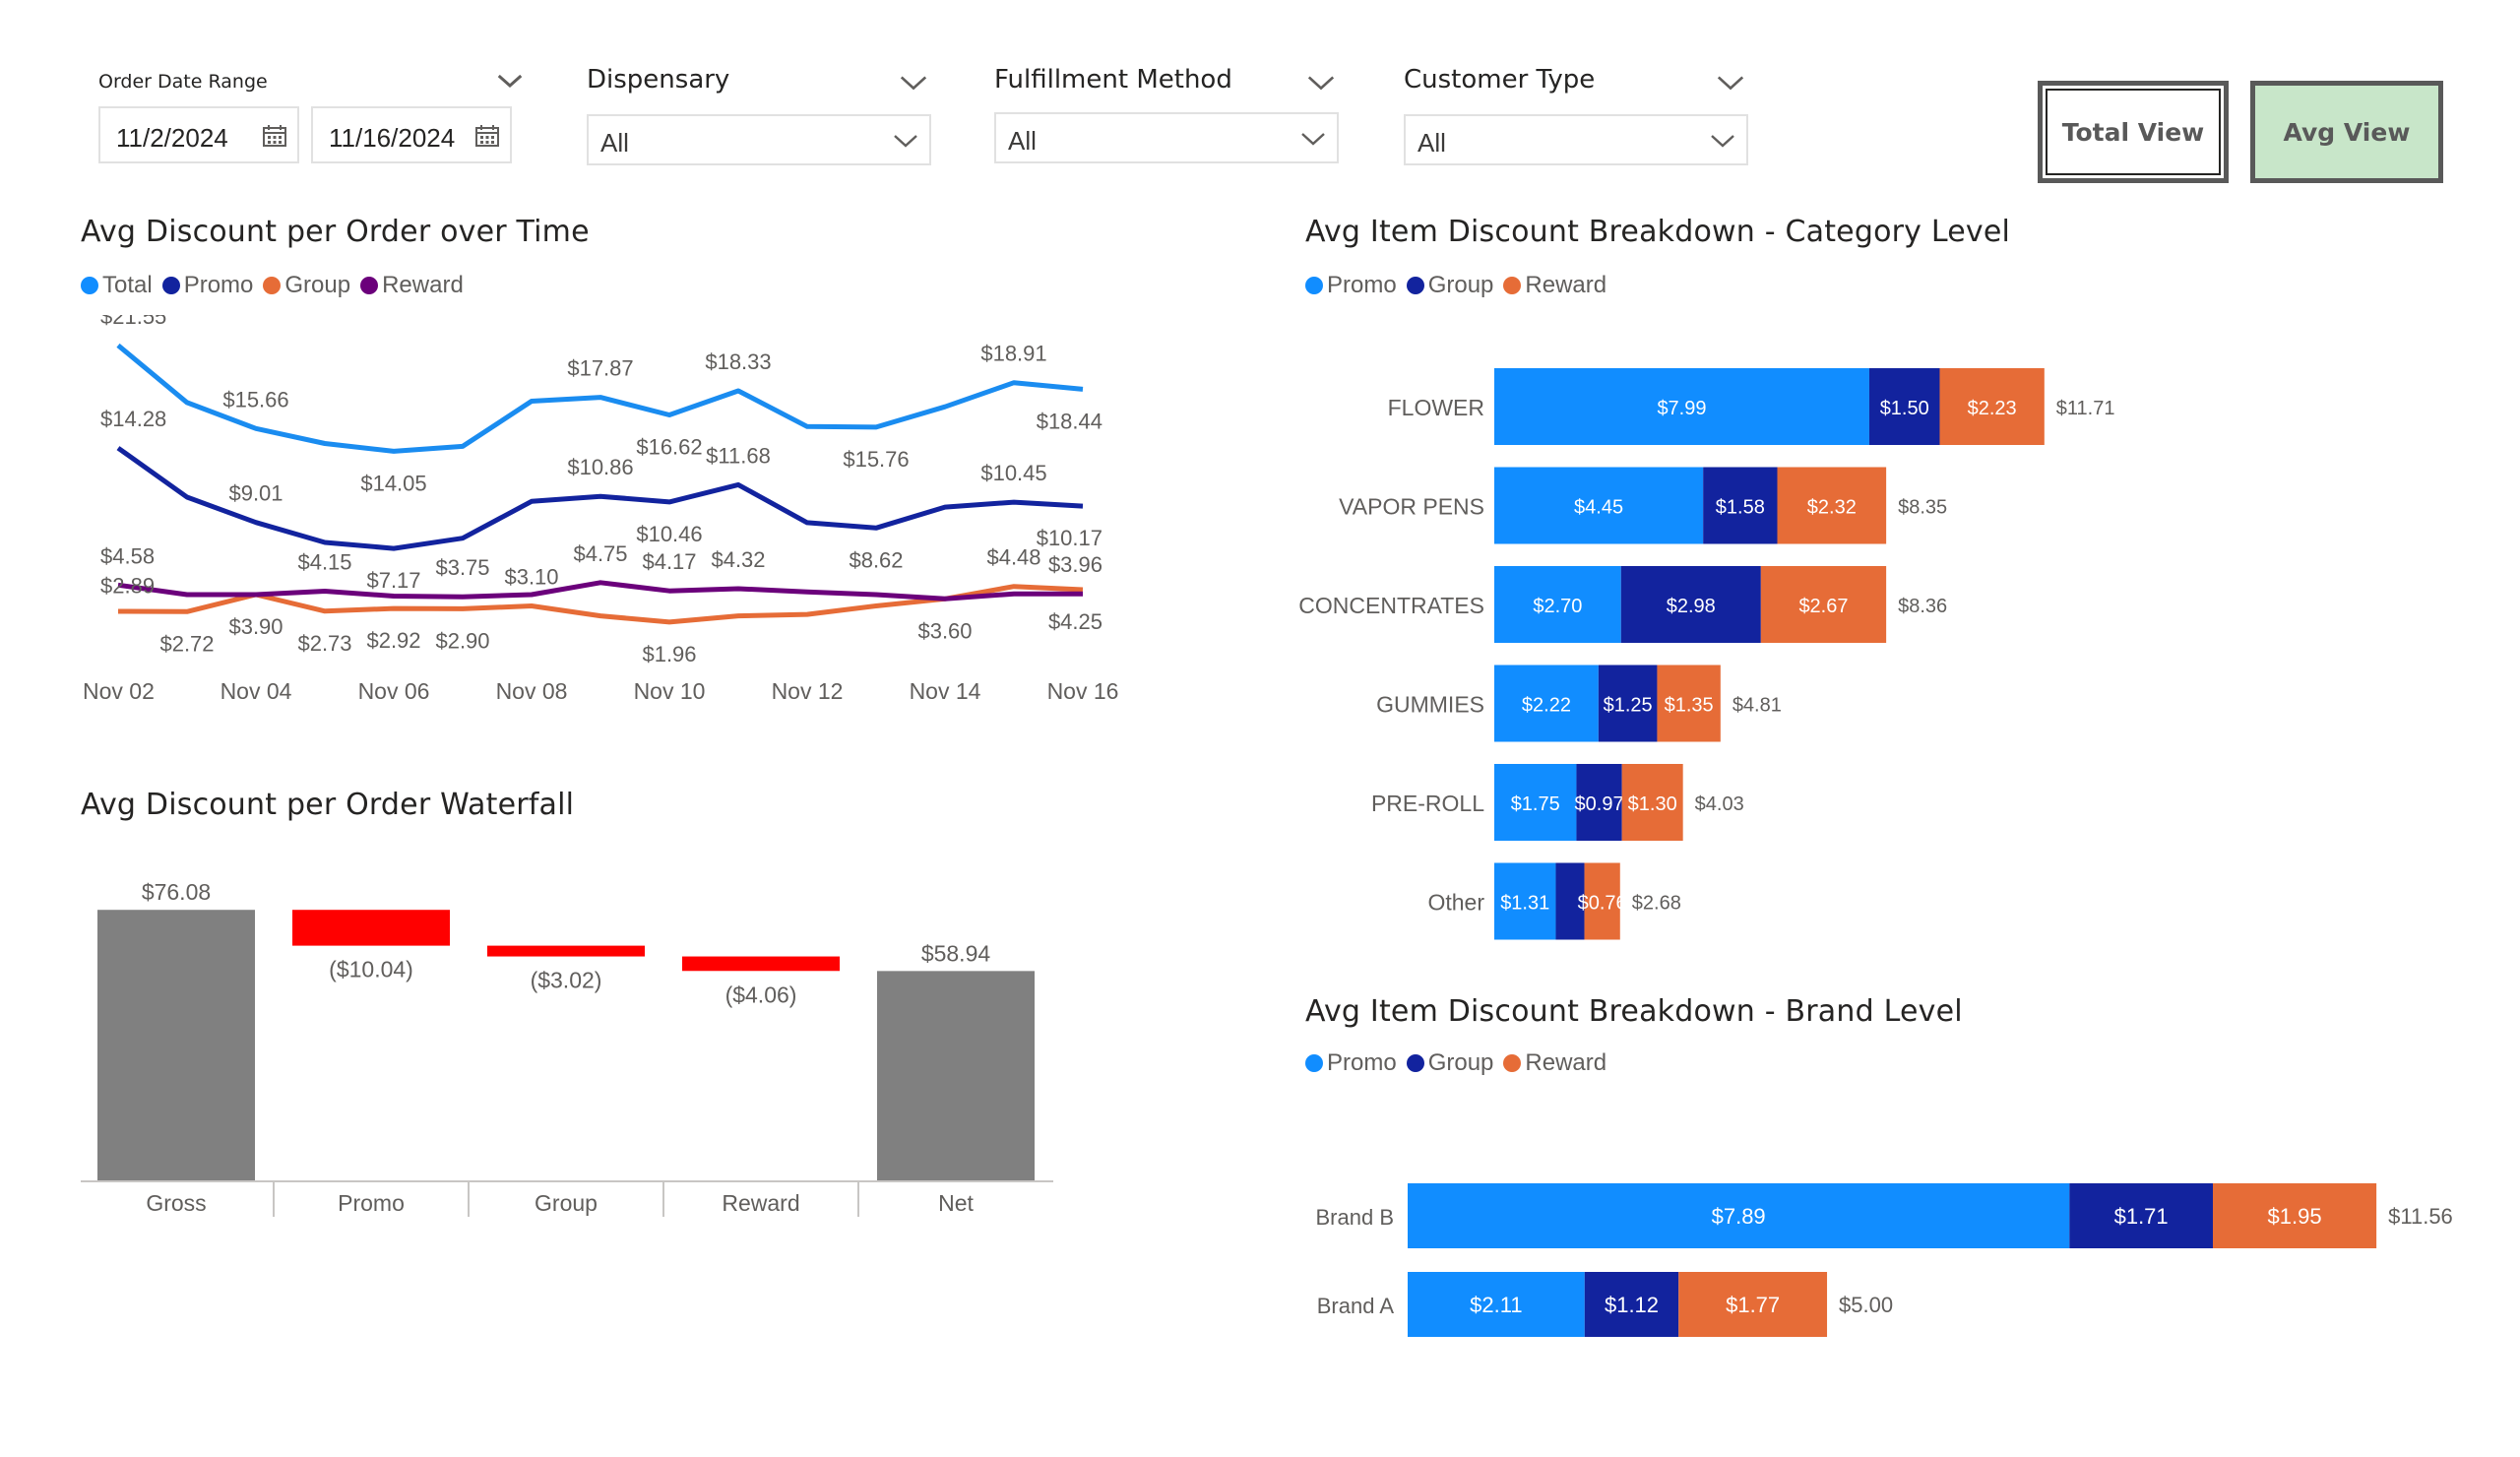 This screenshot has width=2520, height=1457. What do you see at coordinates (393, 580) in the screenshot?
I see `data-label: $7.17` at bounding box center [393, 580].